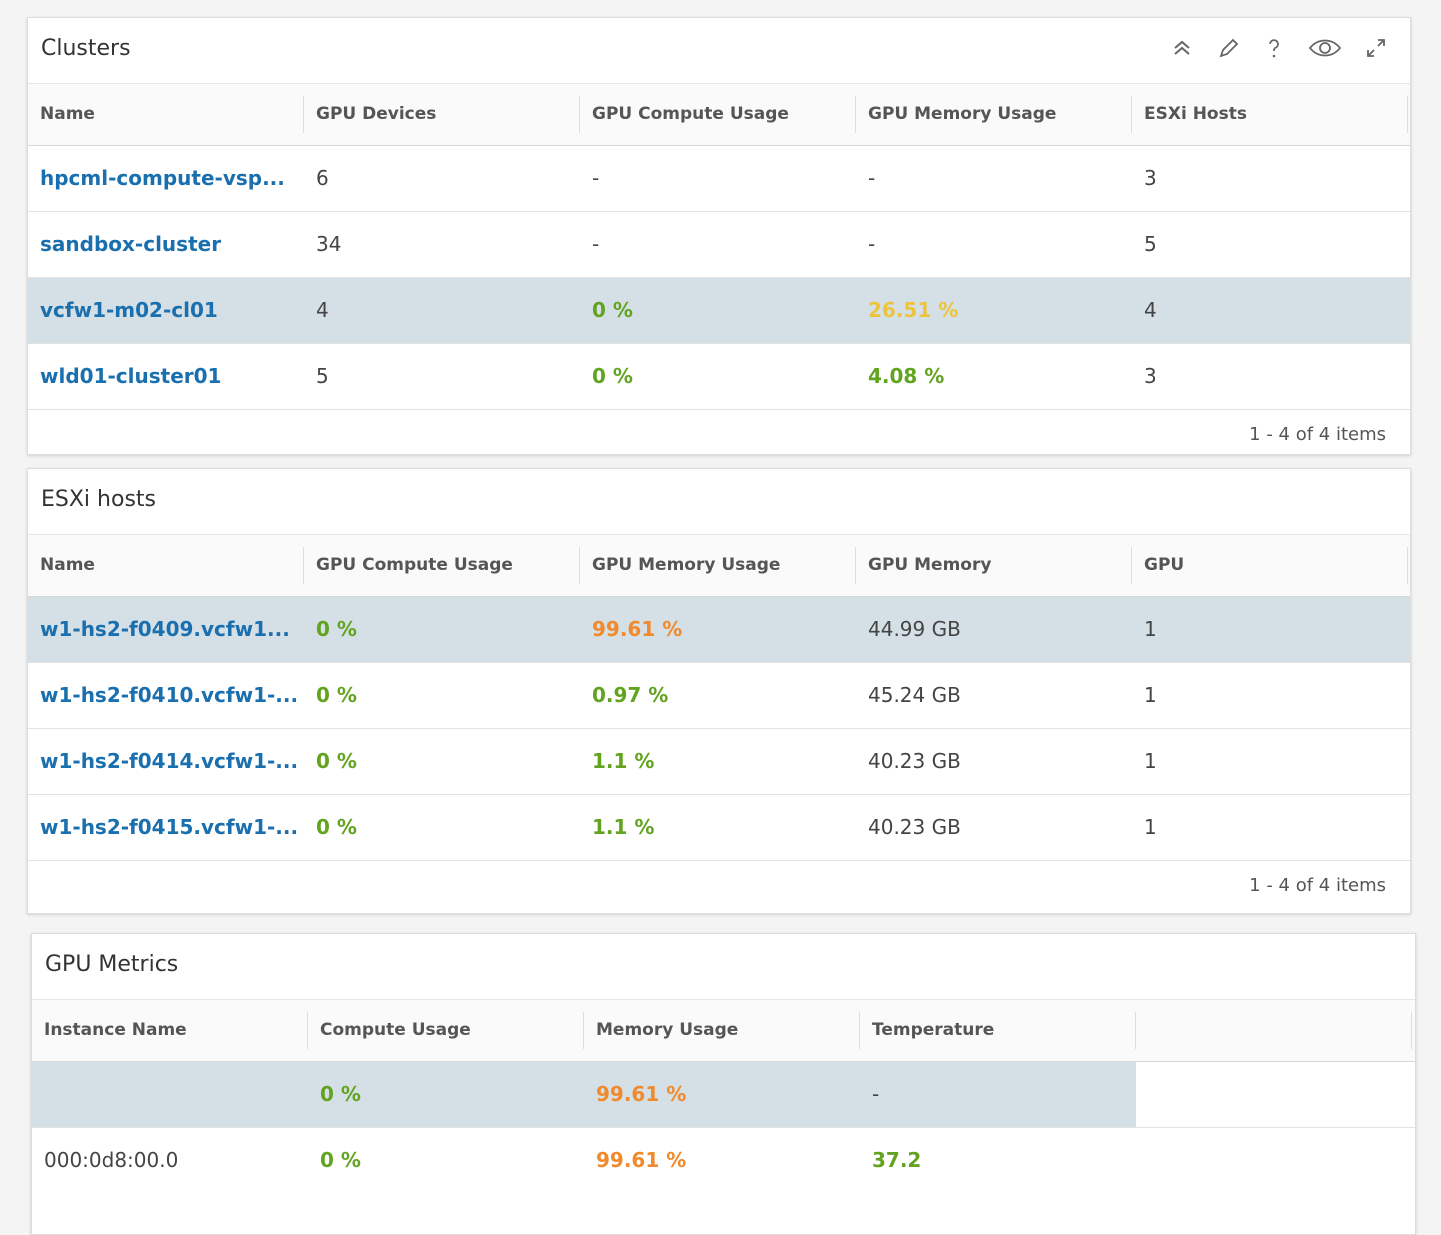 The width and height of the screenshot is (1441, 1235). What do you see at coordinates (1182, 48) in the screenshot?
I see `collapse-icon` at bounding box center [1182, 48].